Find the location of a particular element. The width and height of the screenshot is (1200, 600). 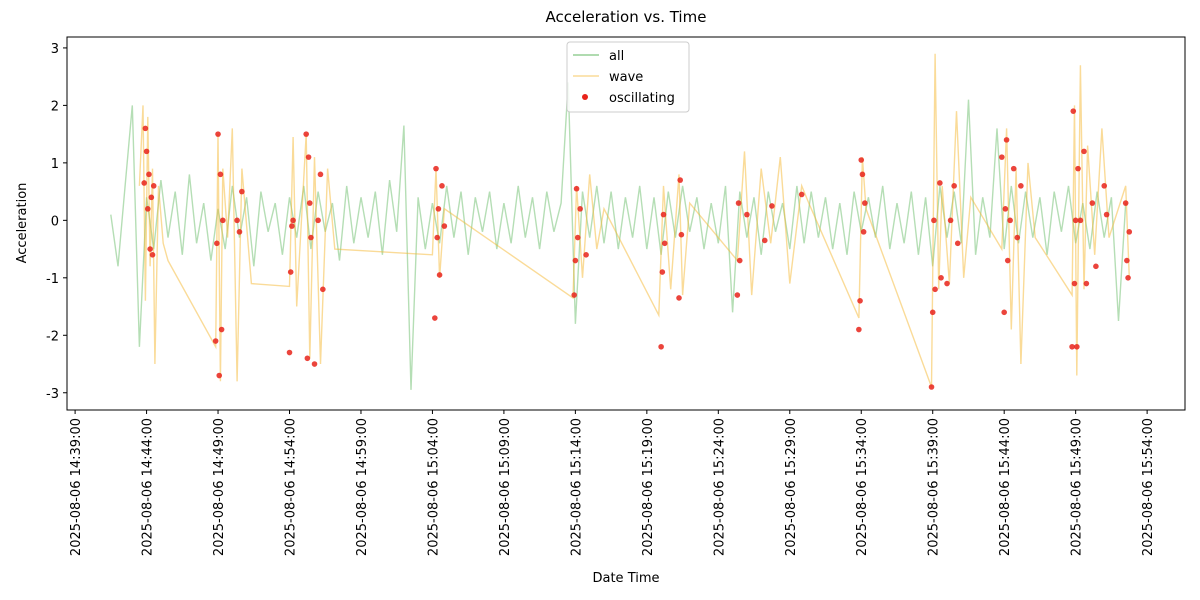

legend-box is located at coordinates (628, 77).